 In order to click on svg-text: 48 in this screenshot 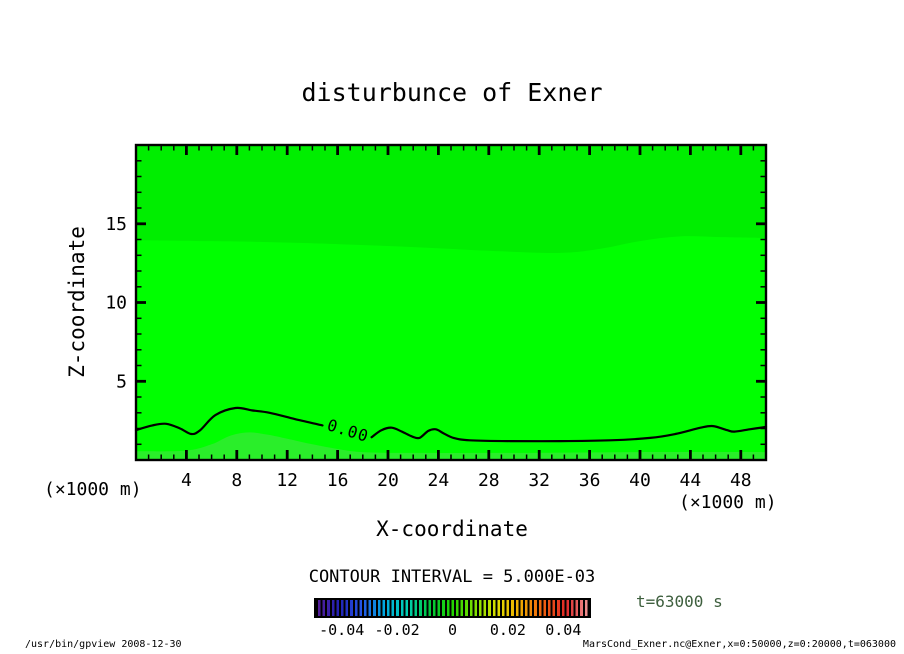, I will do `click(741, 480)`.